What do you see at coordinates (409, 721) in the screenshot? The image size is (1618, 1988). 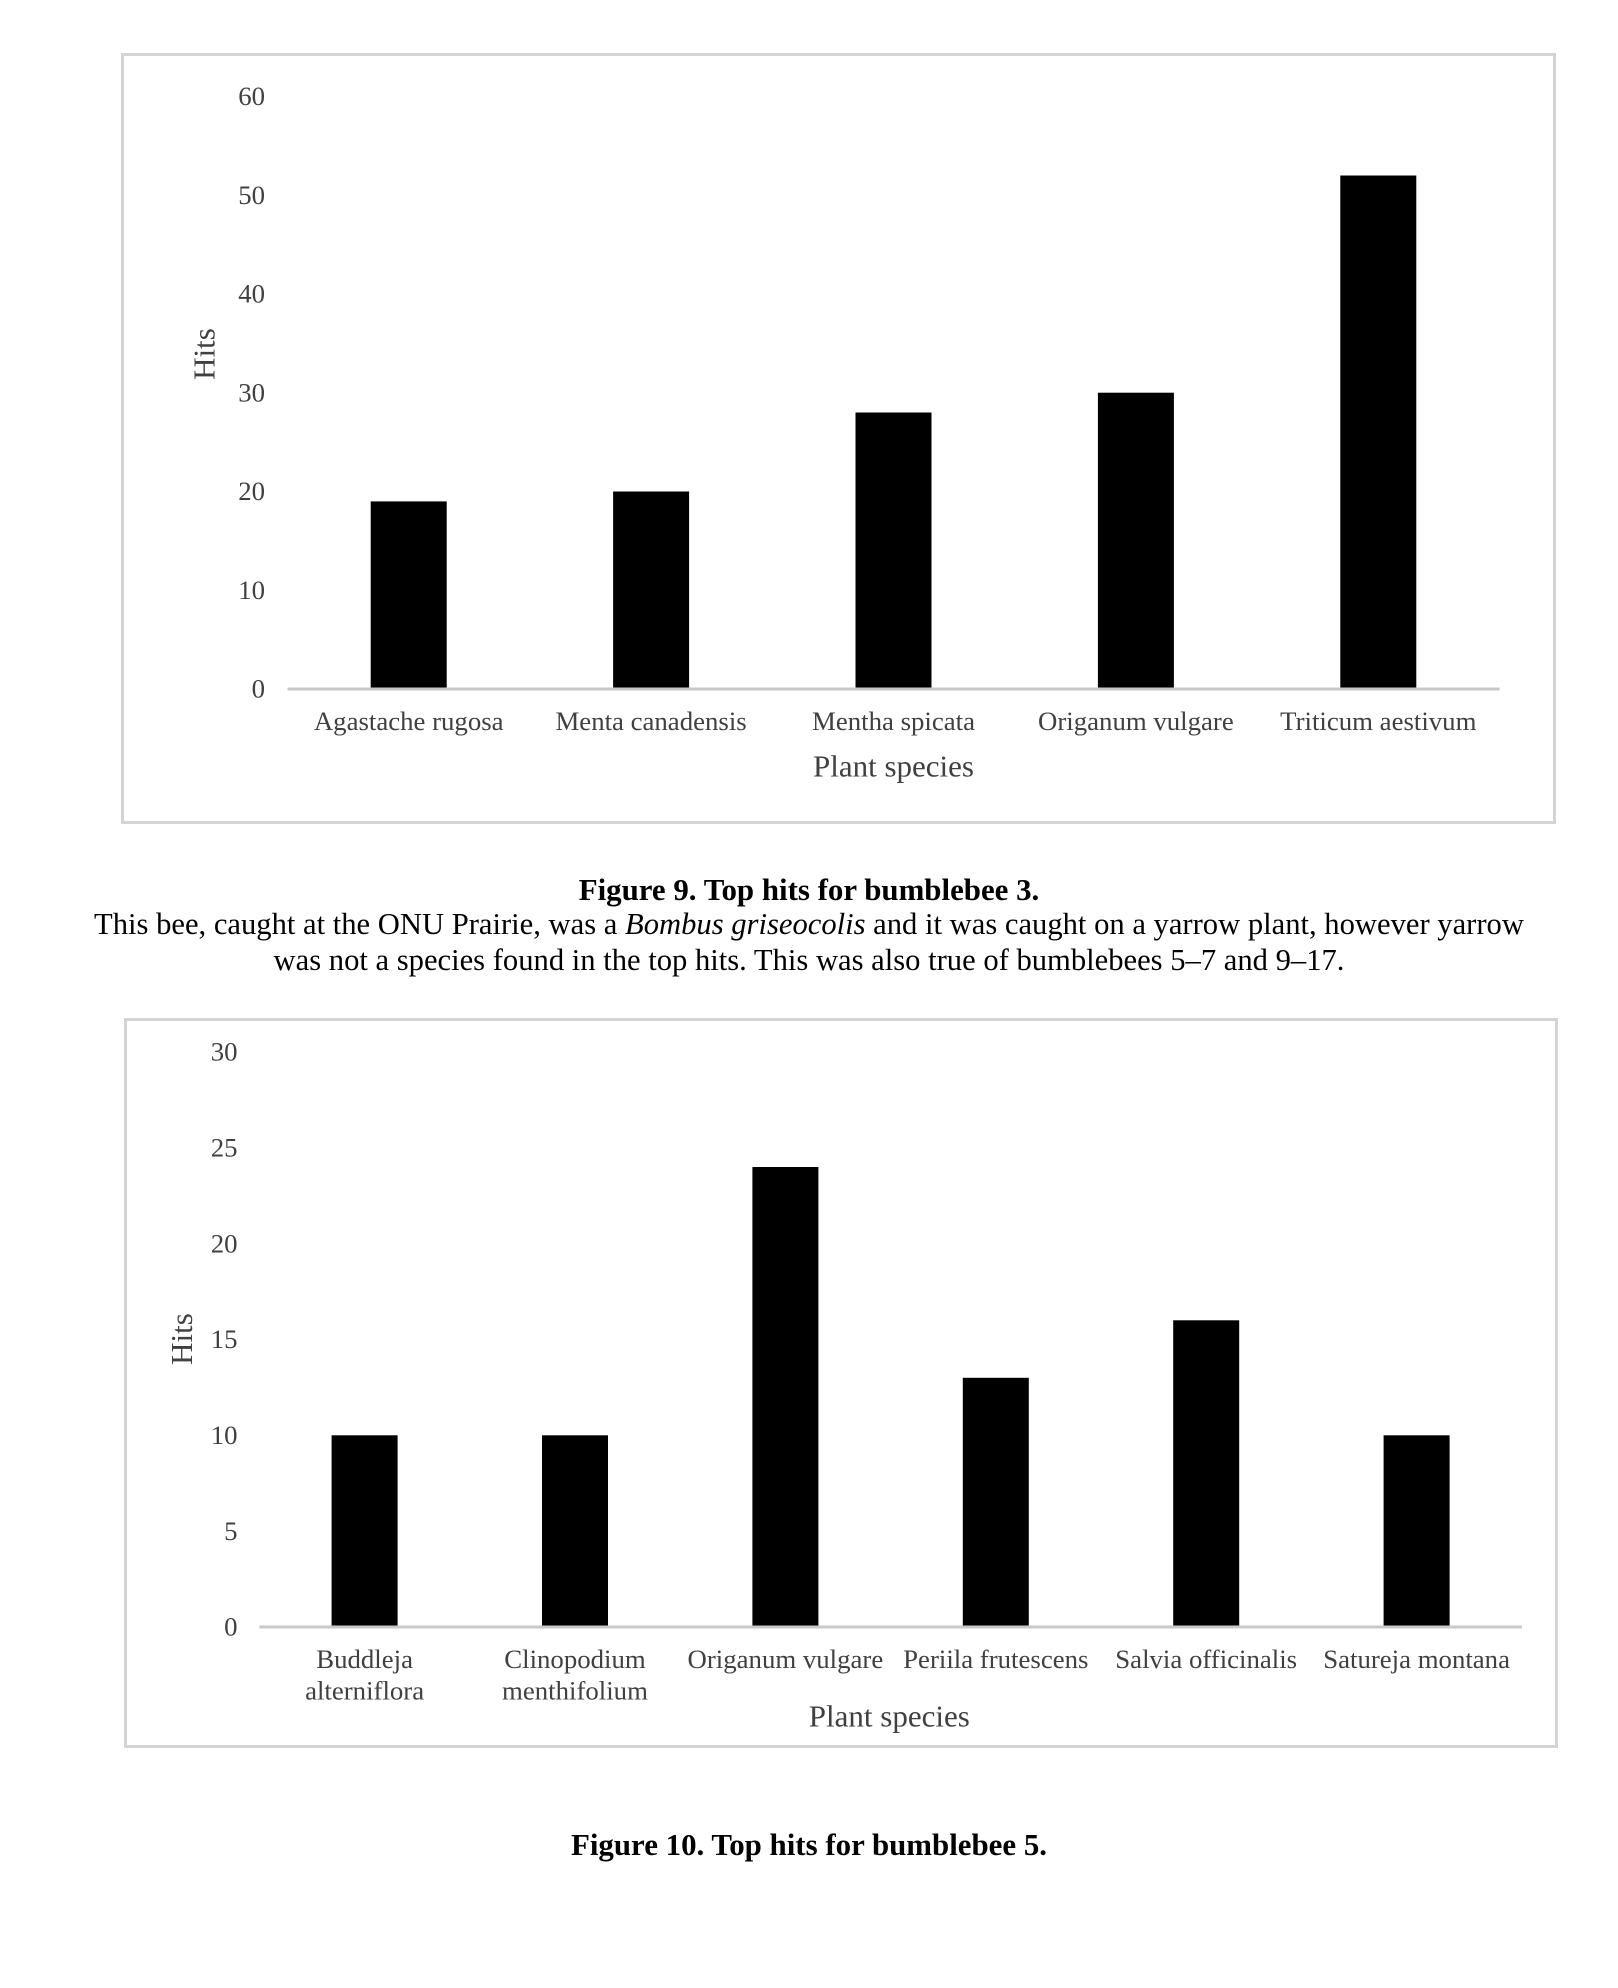 I see `svg-text: Agastache rugosa` at bounding box center [409, 721].